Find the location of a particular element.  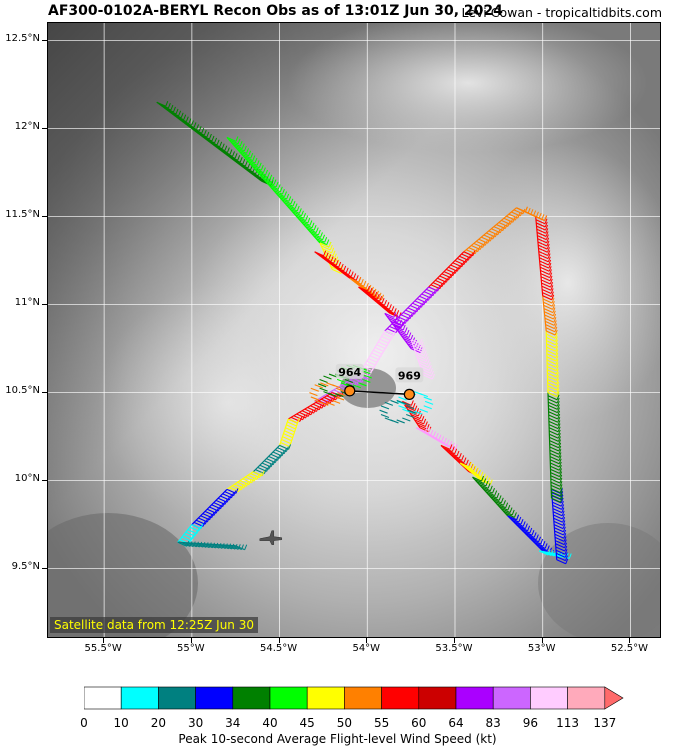

colorbar-tick-label: 45 is located at coordinates (307, 723).